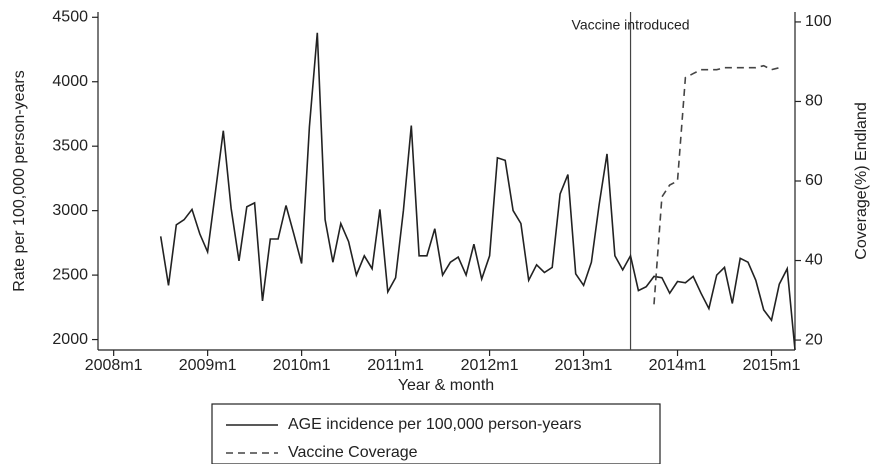 The width and height of the screenshot is (874, 464). What do you see at coordinates (114, 365) in the screenshot?
I see `x-tick-label: 2008m1` at bounding box center [114, 365].